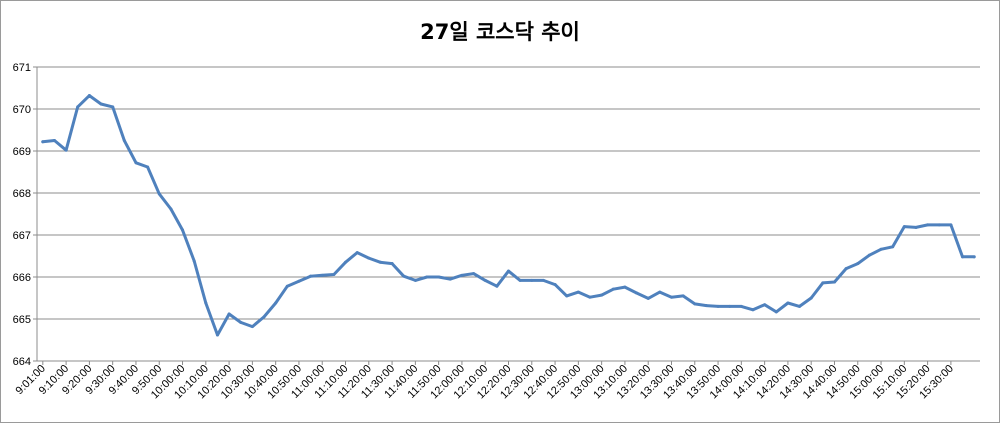  I want to click on y-tick-label-667: 667, so click(22, 236).